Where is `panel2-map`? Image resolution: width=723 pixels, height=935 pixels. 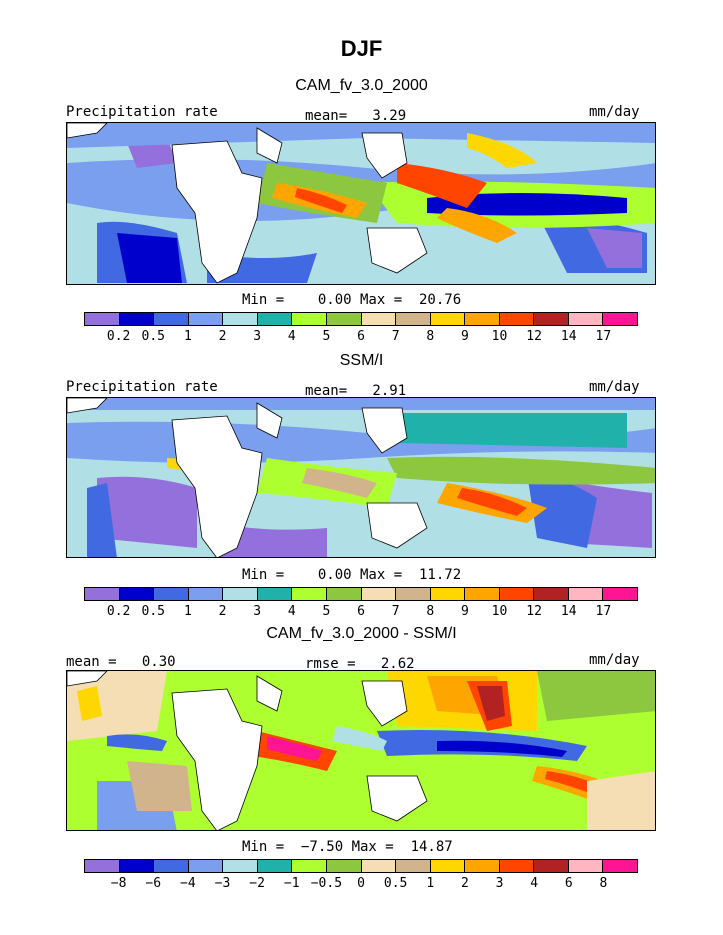
panel2-map is located at coordinates (361, 477).